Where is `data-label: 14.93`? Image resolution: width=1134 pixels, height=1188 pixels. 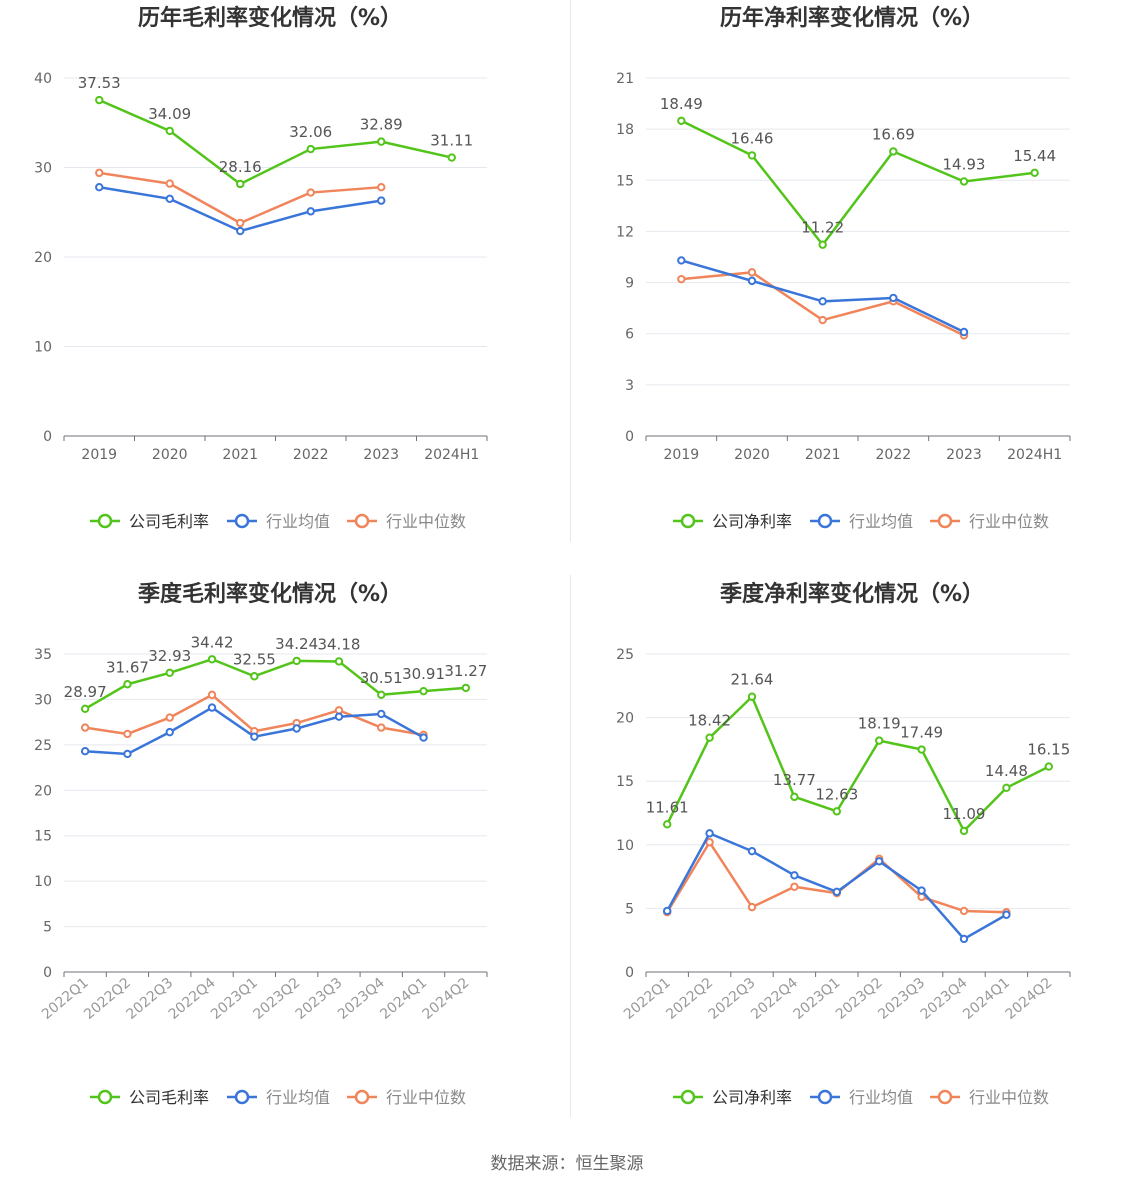
data-label: 14.93 is located at coordinates (964, 164).